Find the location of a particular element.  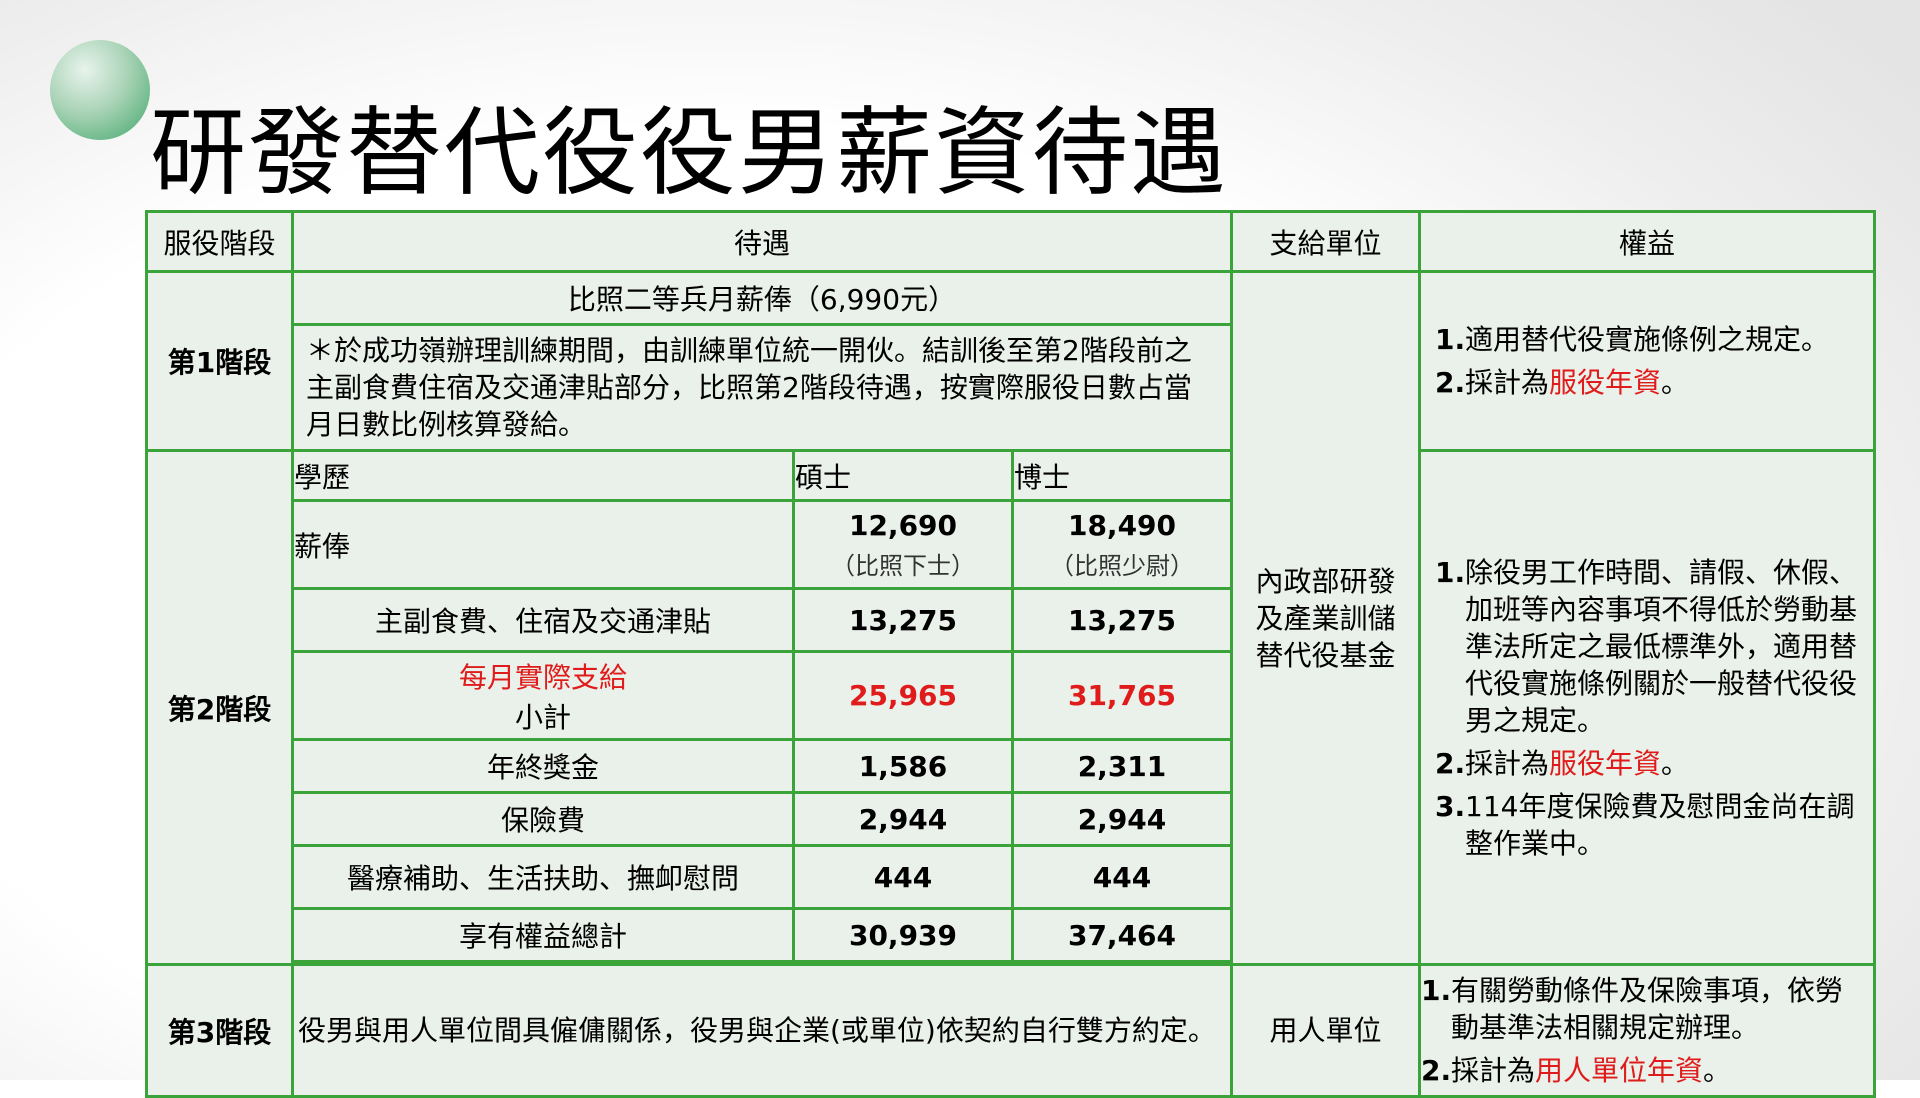

table-header-row: 服役階段 待遇 支給單位 權益 is located at coordinates (1010, 241).